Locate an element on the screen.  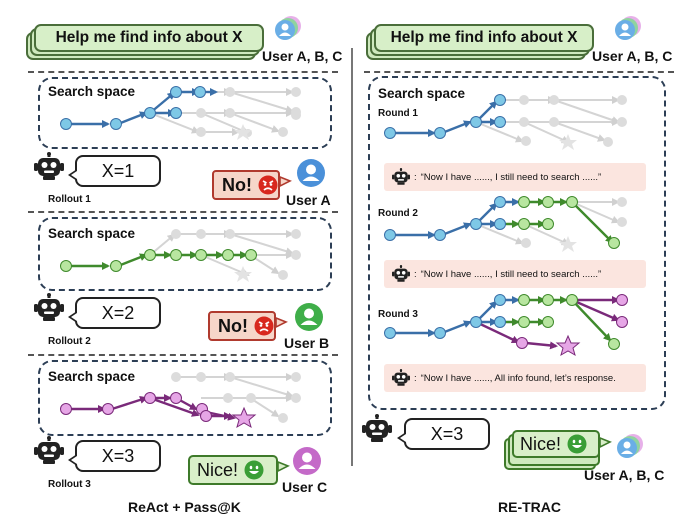
left-caption: ReAct + Pass@K is located at coordinates (184, 507).